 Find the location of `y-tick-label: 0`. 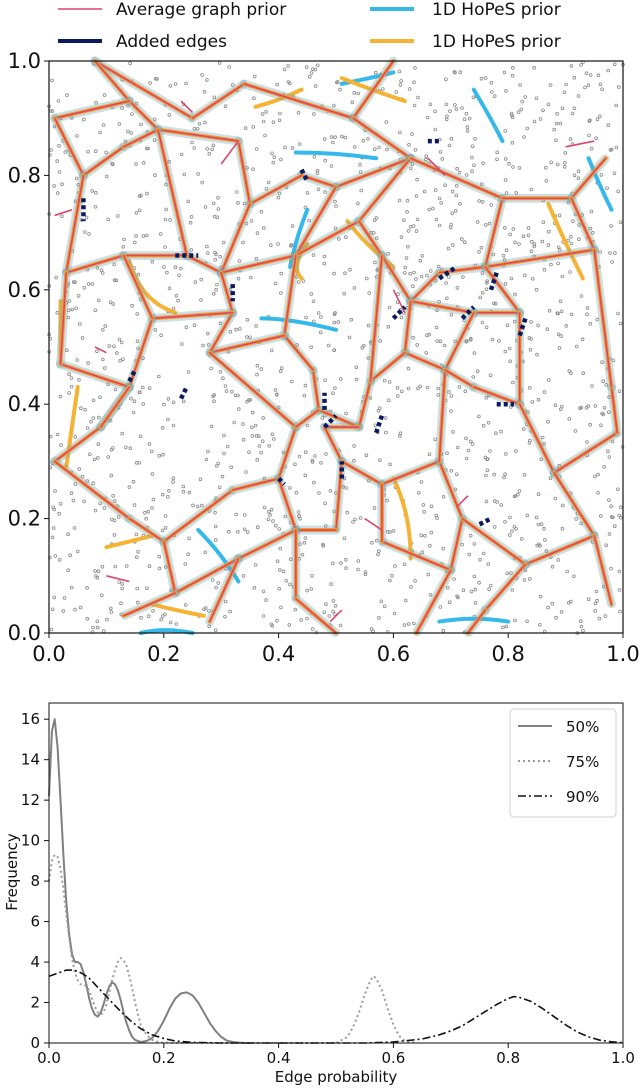

y-tick-label: 0 is located at coordinates (35, 1043).